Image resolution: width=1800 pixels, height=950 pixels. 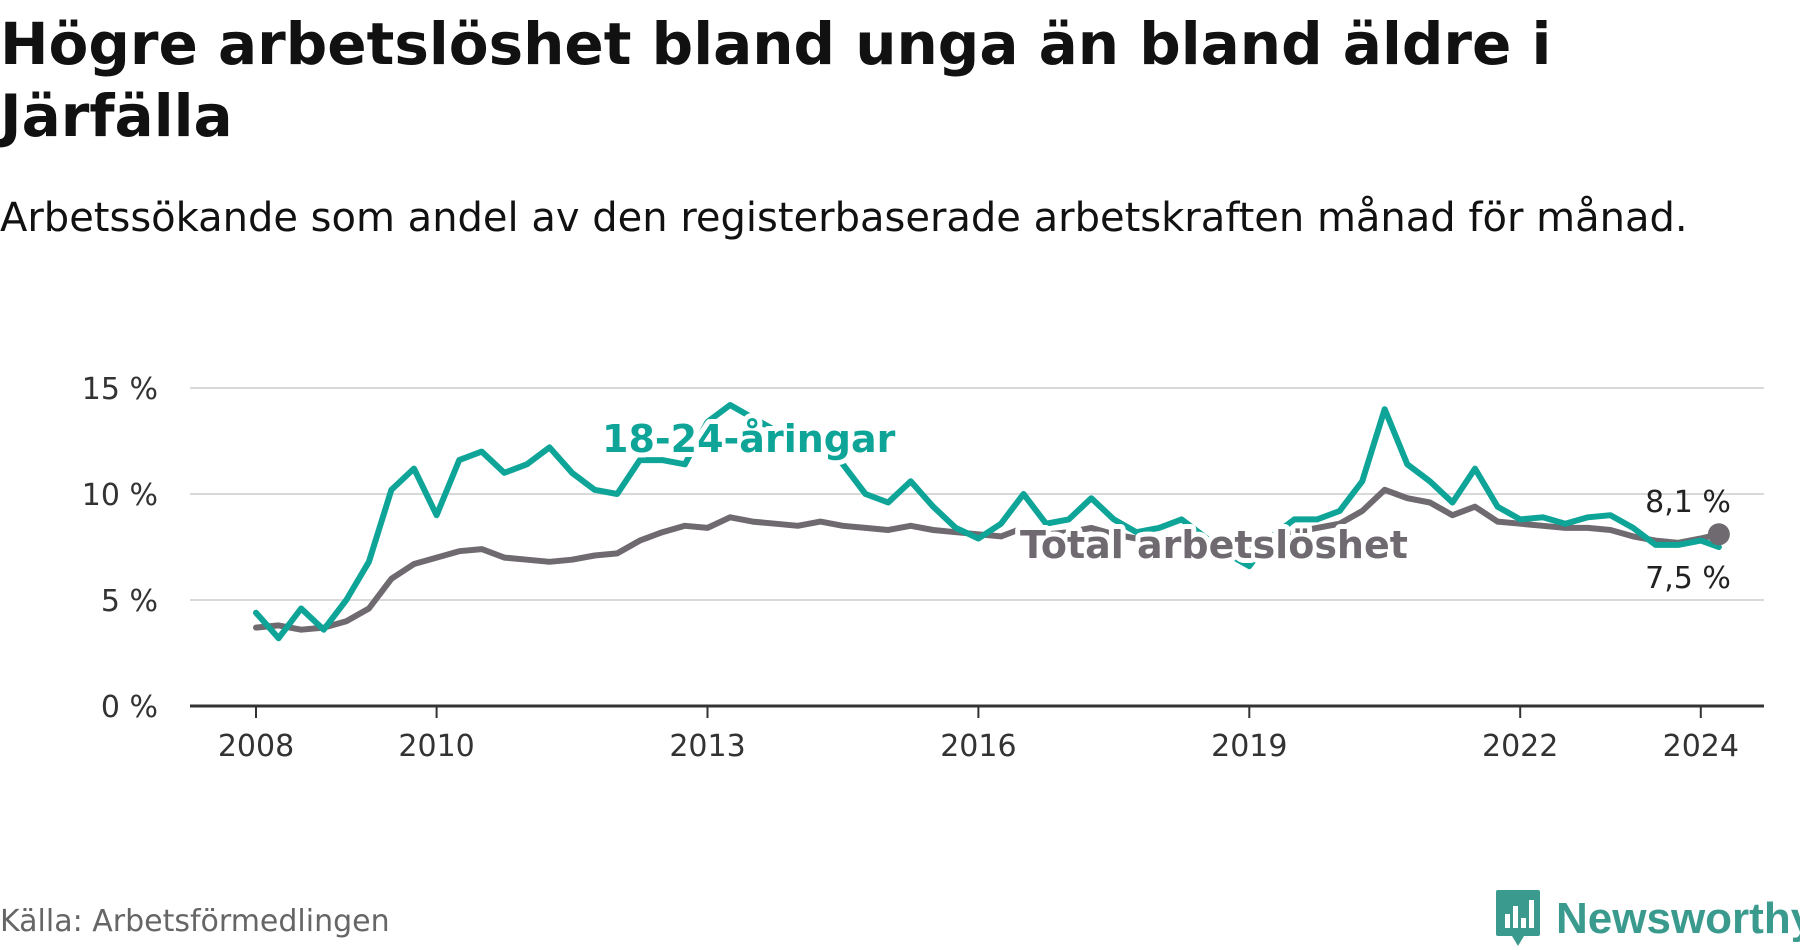 What do you see at coordinates (120, 495) in the screenshot?
I see `y-tick-label: 10 %` at bounding box center [120, 495].